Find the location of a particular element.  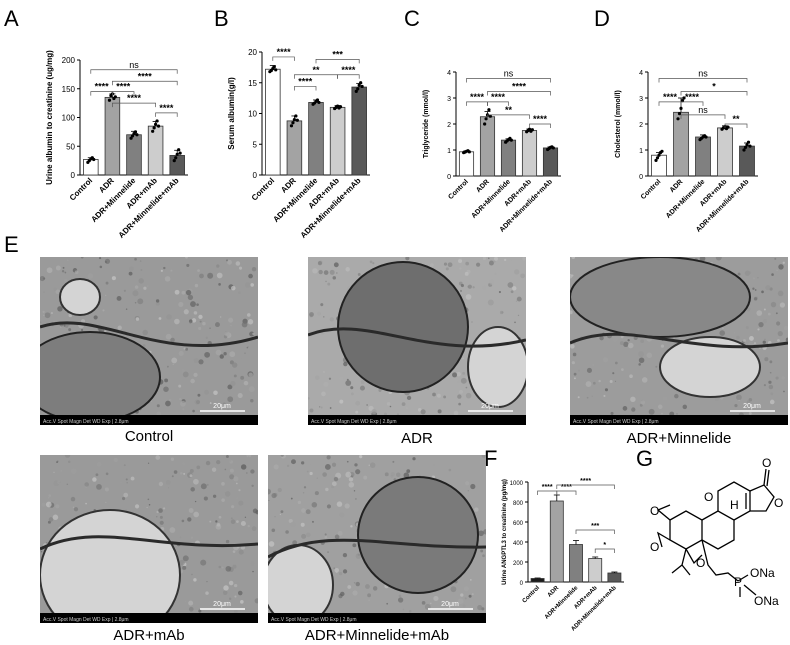

caption-adr: ADR is located at coordinates (417, 438).